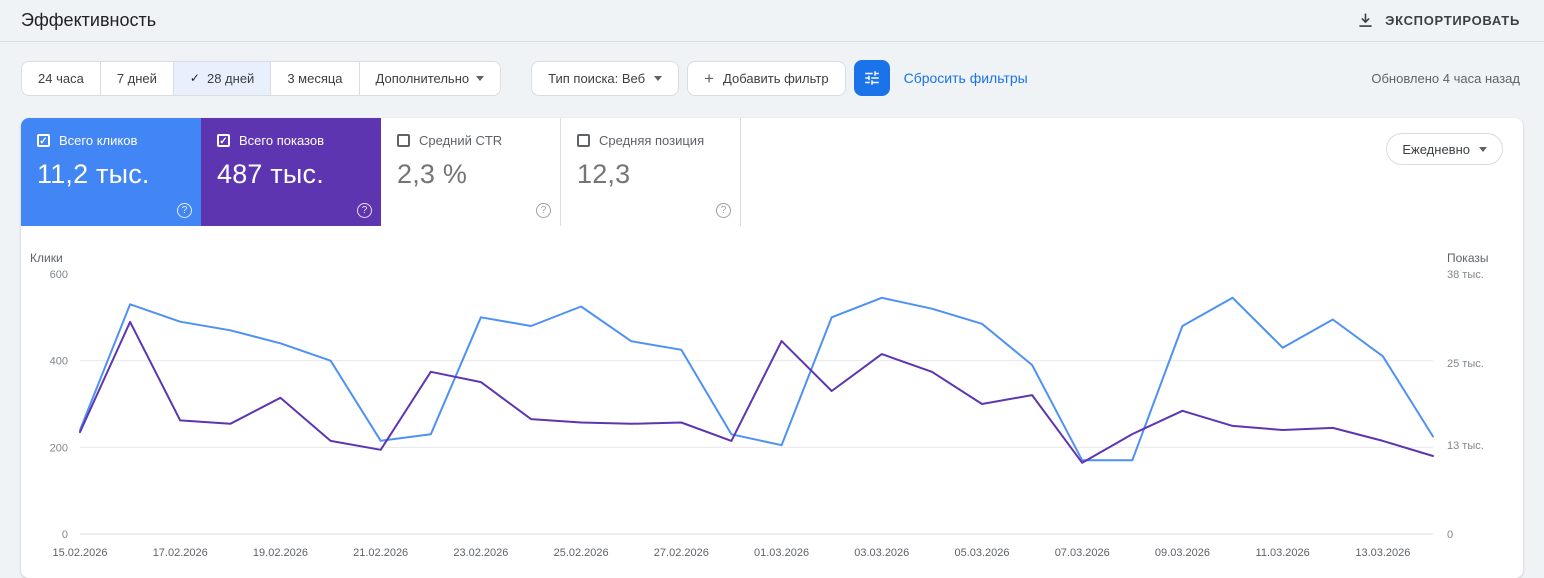  I want to click on date-range-label: 7 дней, so click(136, 78).